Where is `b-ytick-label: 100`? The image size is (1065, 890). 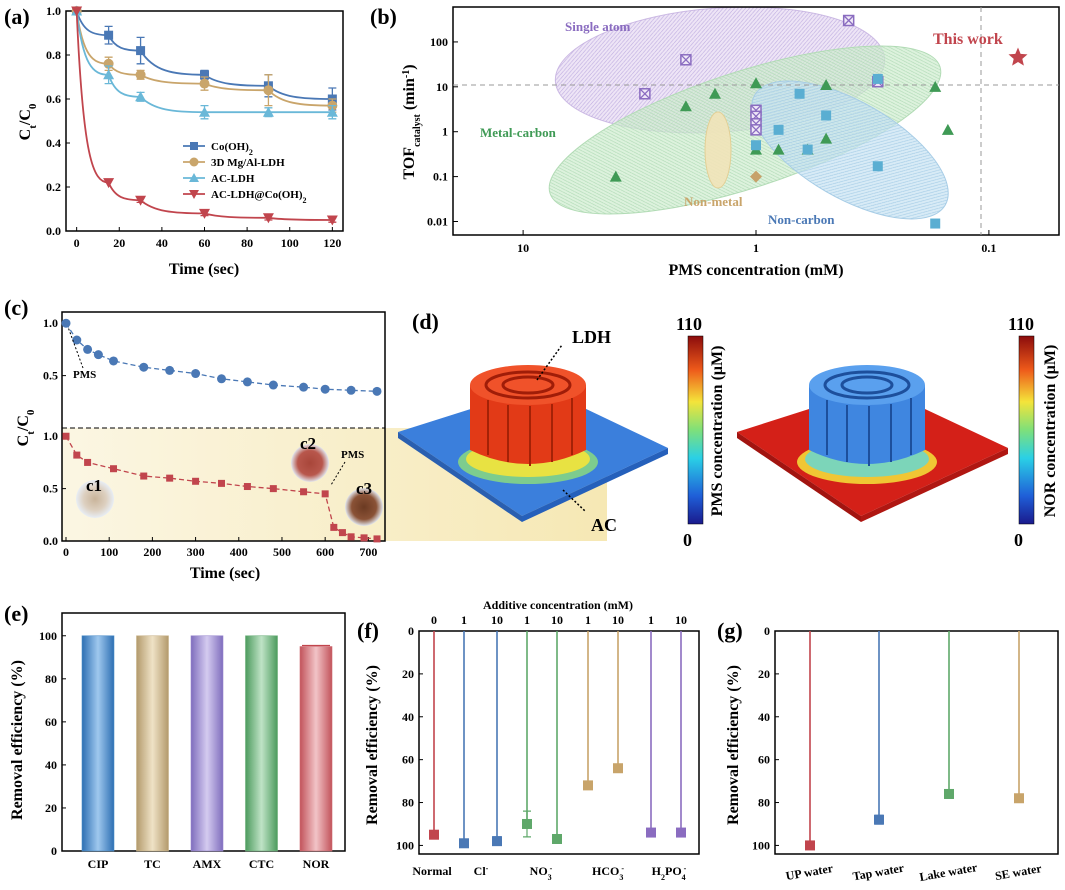
b-ytick-label: 100 is located at coordinates (439, 42).